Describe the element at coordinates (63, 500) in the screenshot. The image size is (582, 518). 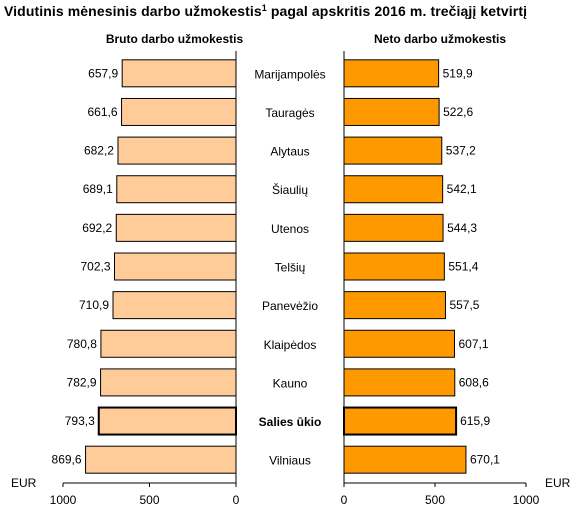
I see `left-axis-tick-label: 1000` at that location.